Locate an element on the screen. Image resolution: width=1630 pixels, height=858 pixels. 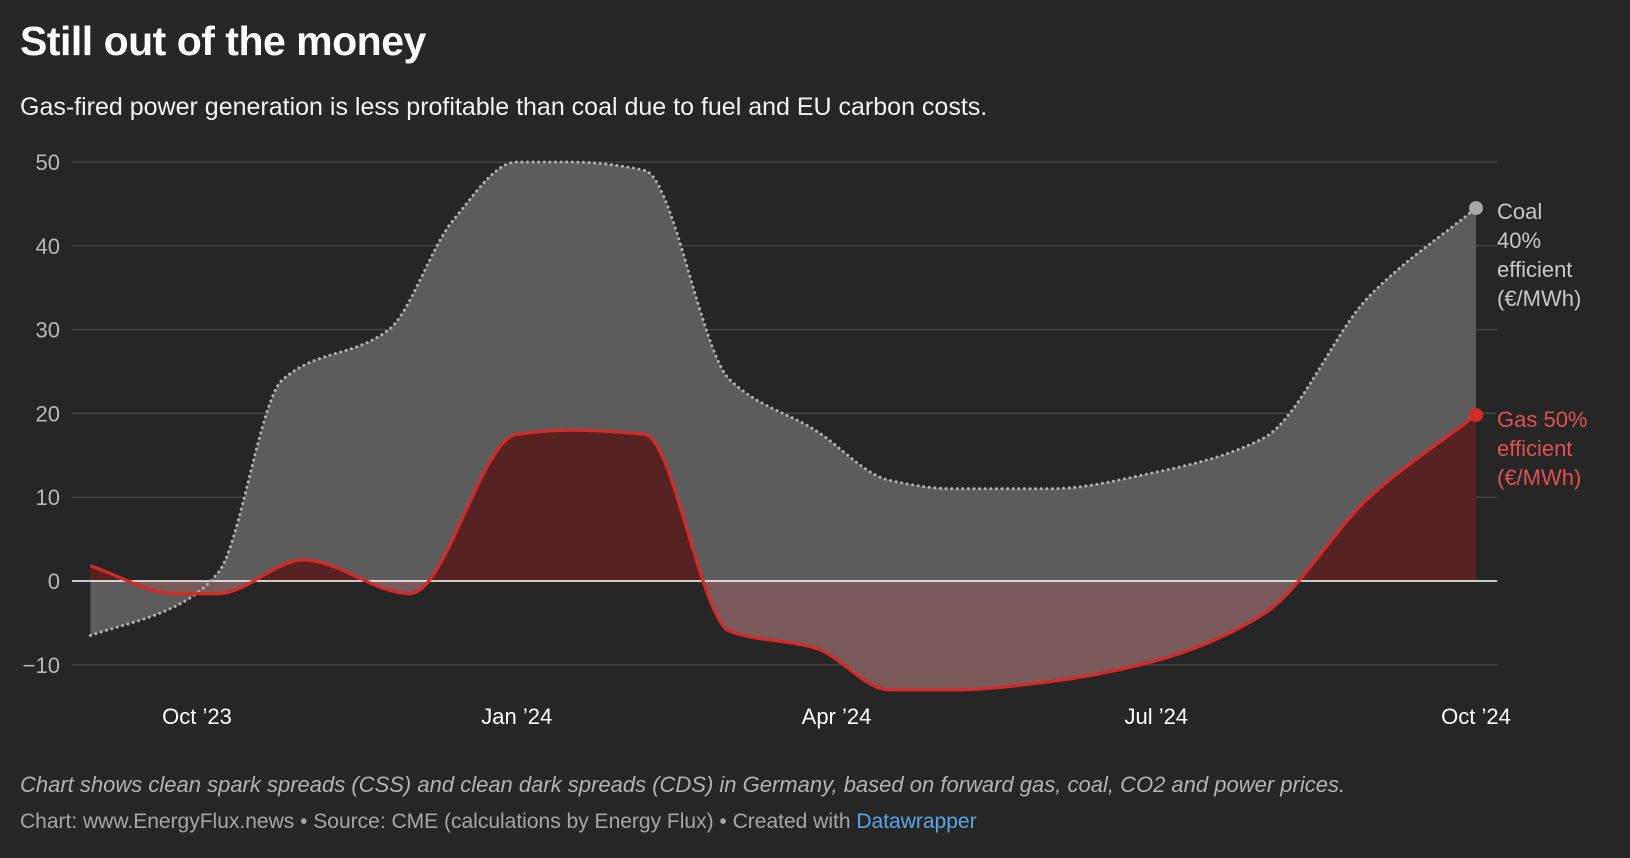
x-tick-label: Oct ’24 is located at coordinates (1476, 716).